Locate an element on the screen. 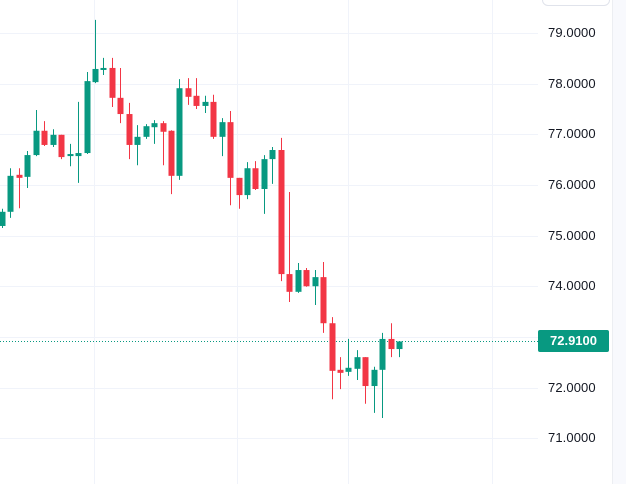 The height and width of the screenshot is (484, 626). axis-top-control is located at coordinates (576, 3).